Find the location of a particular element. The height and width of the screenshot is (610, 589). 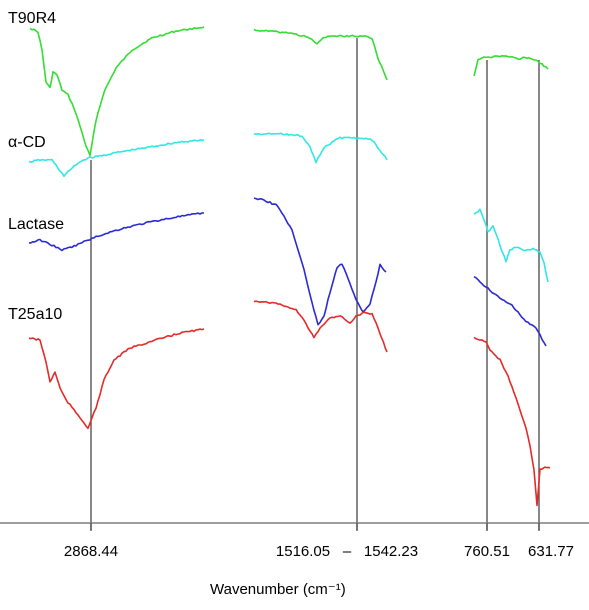

tick-label-631: 631.77 is located at coordinates (551, 551).